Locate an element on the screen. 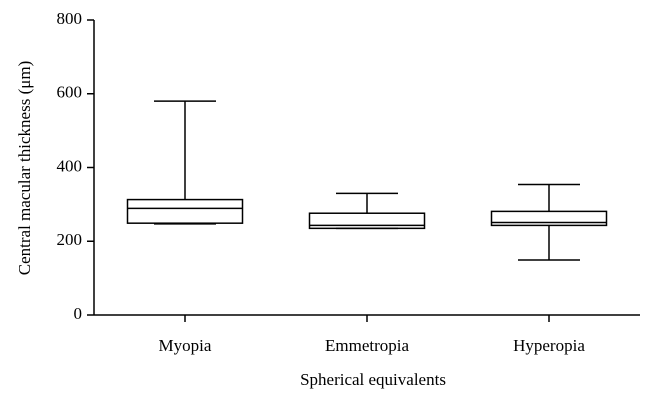 The image size is (658, 404). y-tick-label: 0 is located at coordinates (78, 313).